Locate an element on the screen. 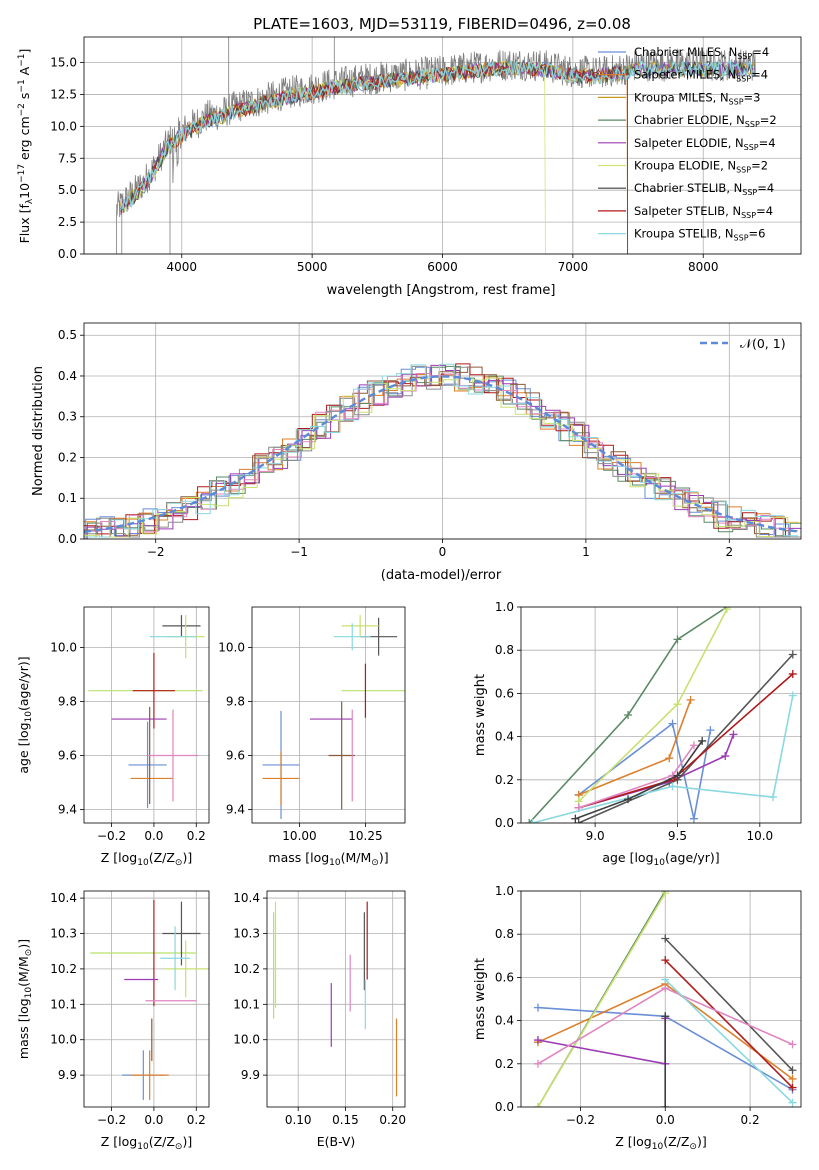 This screenshot has width=819, height=1170. x-tick-label: 9.0 is located at coordinates (595, 836).